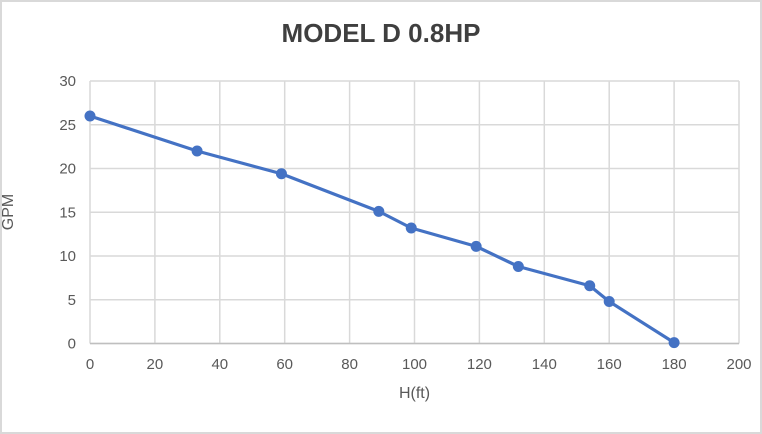 This screenshot has height=434, width=762. What do you see at coordinates (738, 364) in the screenshot?
I see `x-tick-label: 200` at bounding box center [738, 364].